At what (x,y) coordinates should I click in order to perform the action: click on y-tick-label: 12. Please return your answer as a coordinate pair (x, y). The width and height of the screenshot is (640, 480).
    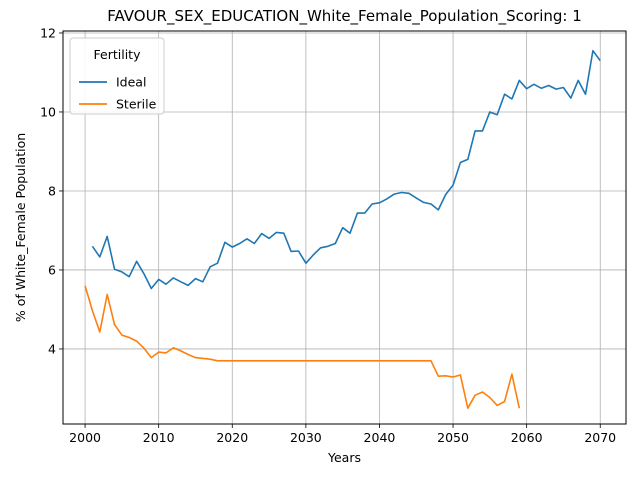
    Looking at the image, I should click on (48, 32).